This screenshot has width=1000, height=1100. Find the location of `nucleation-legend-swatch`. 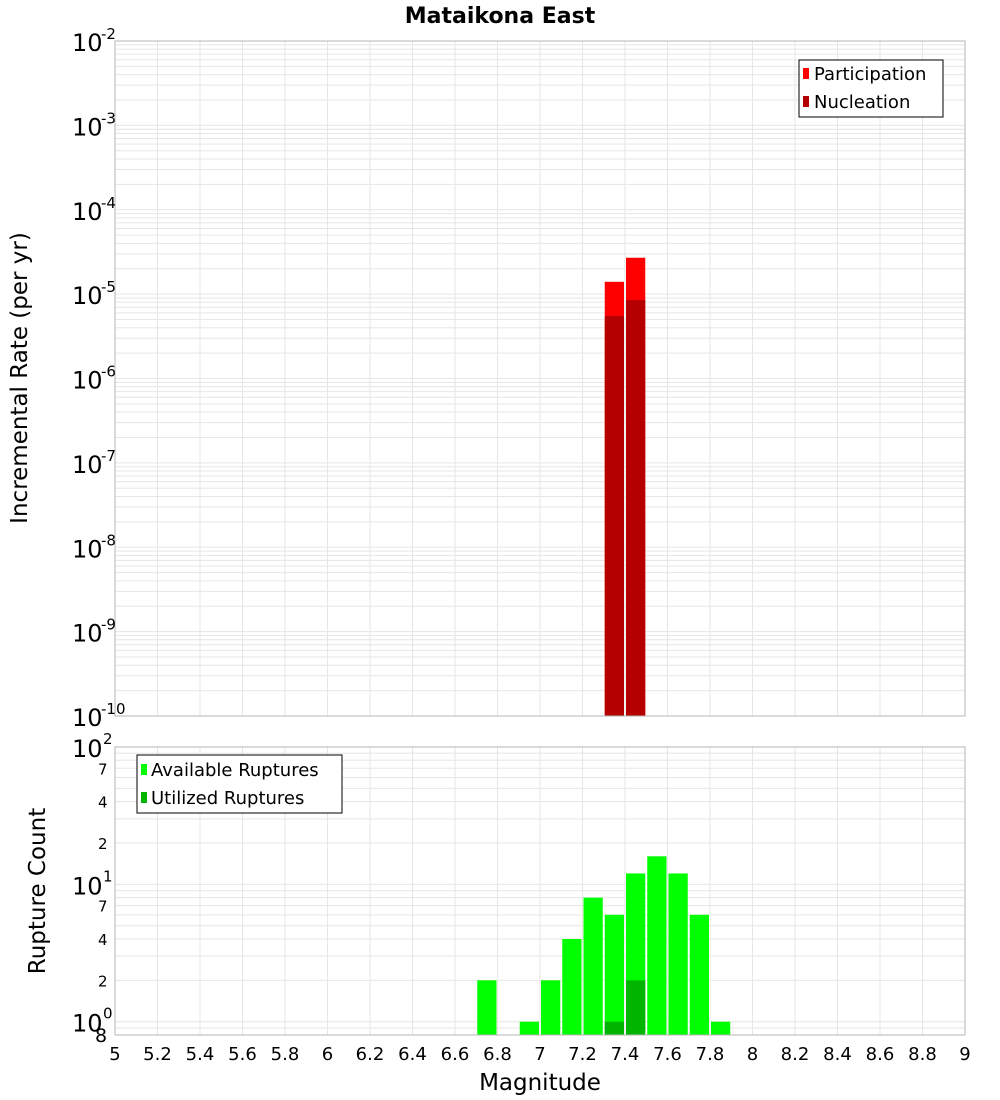

nucleation-legend-swatch is located at coordinates (806, 101).